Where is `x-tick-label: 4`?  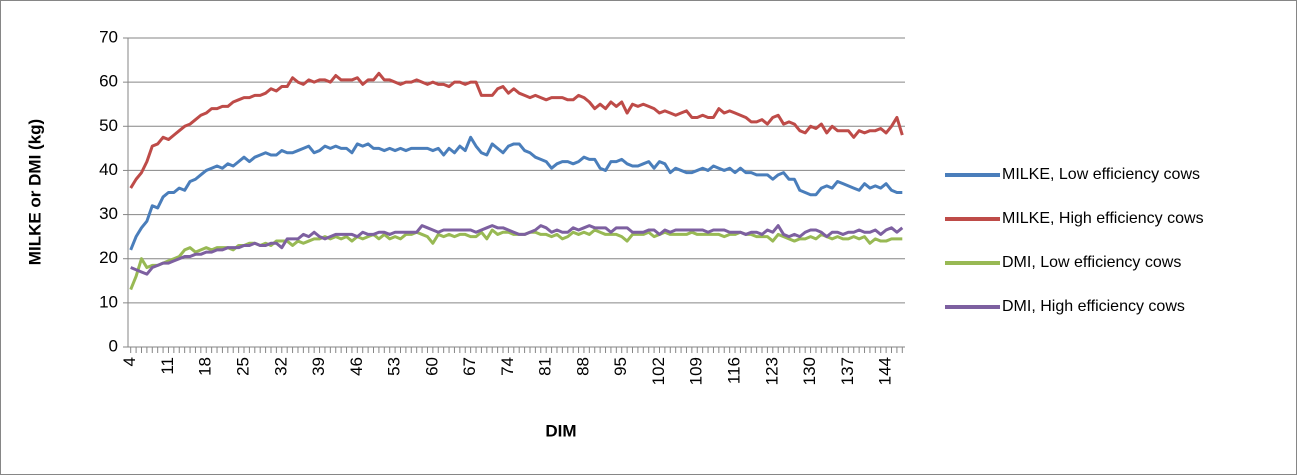 x-tick-label: 4 is located at coordinates (129, 361).